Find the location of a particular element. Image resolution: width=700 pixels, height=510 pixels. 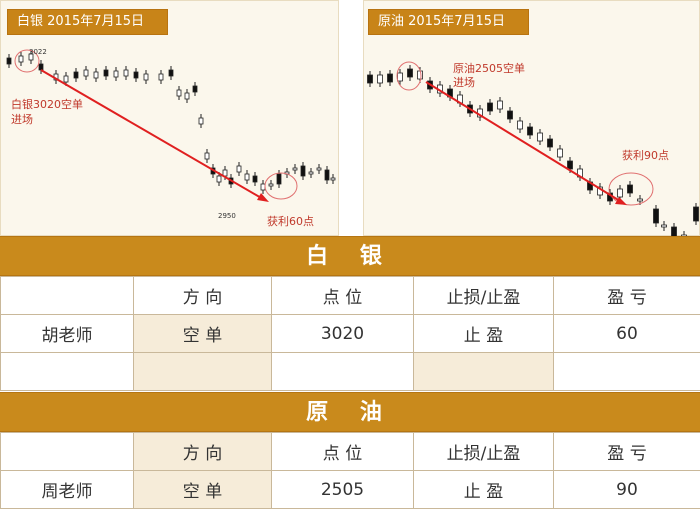

pnl-cell is located at coordinates (626, 371).